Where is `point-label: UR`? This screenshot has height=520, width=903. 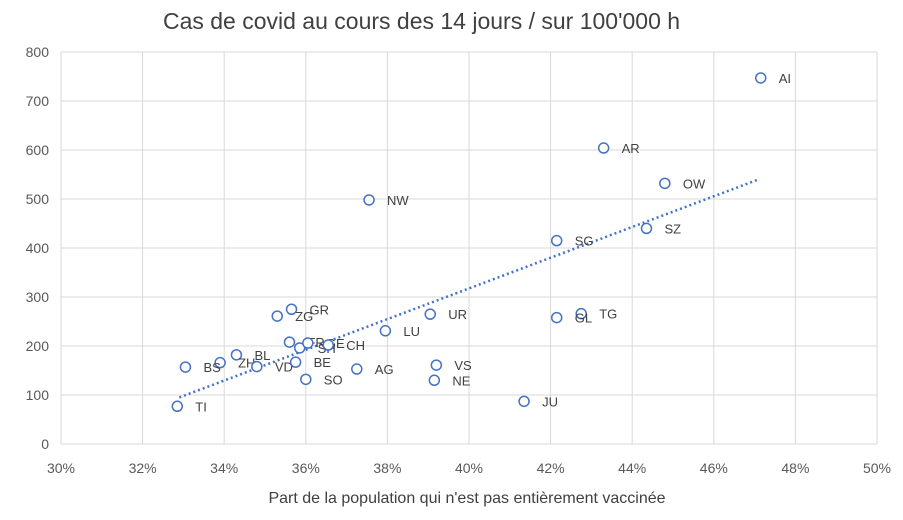 point-label: UR is located at coordinates (457, 314).